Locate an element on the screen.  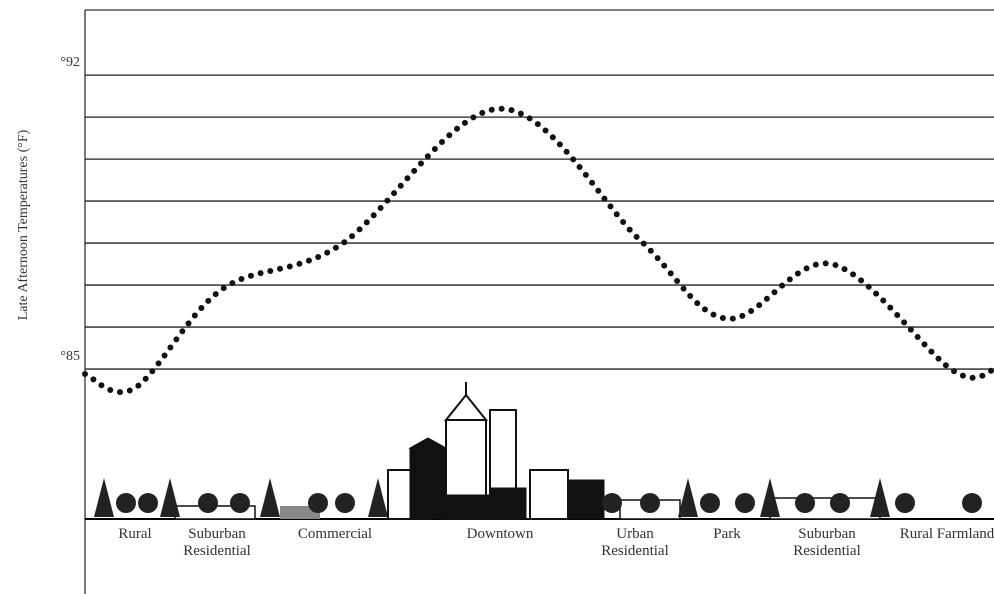
x-tick-label: Rural Farmland is located at coordinates (946, 534).